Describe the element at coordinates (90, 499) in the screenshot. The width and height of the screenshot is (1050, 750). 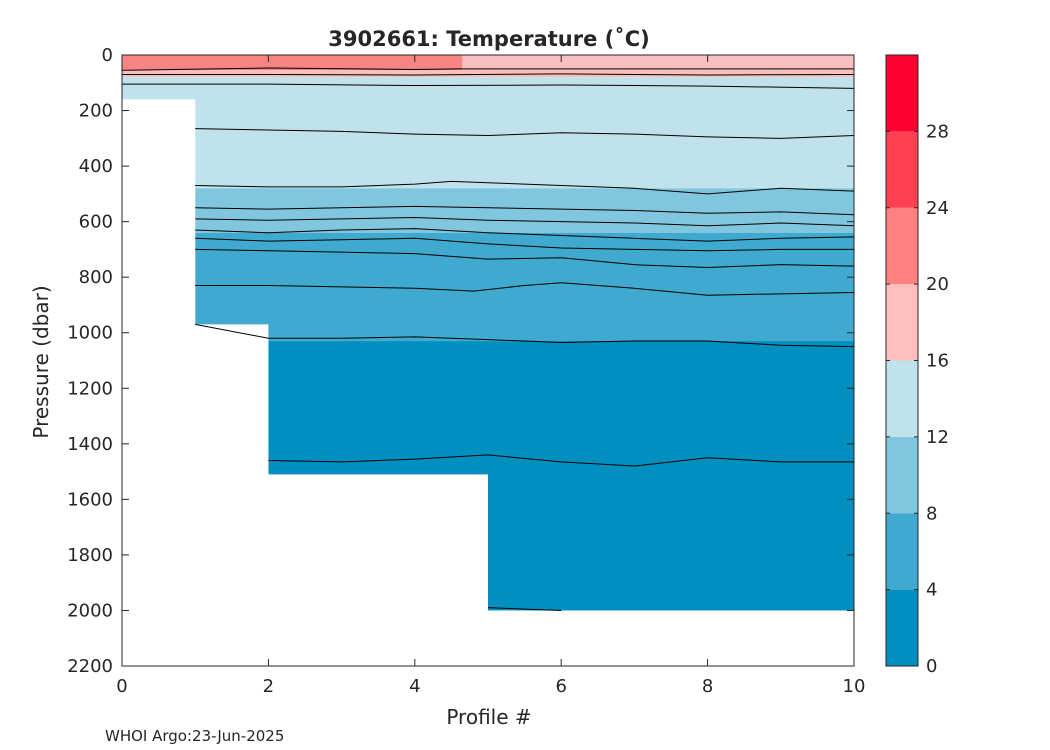
I see `y-tick-label: 1600` at that location.